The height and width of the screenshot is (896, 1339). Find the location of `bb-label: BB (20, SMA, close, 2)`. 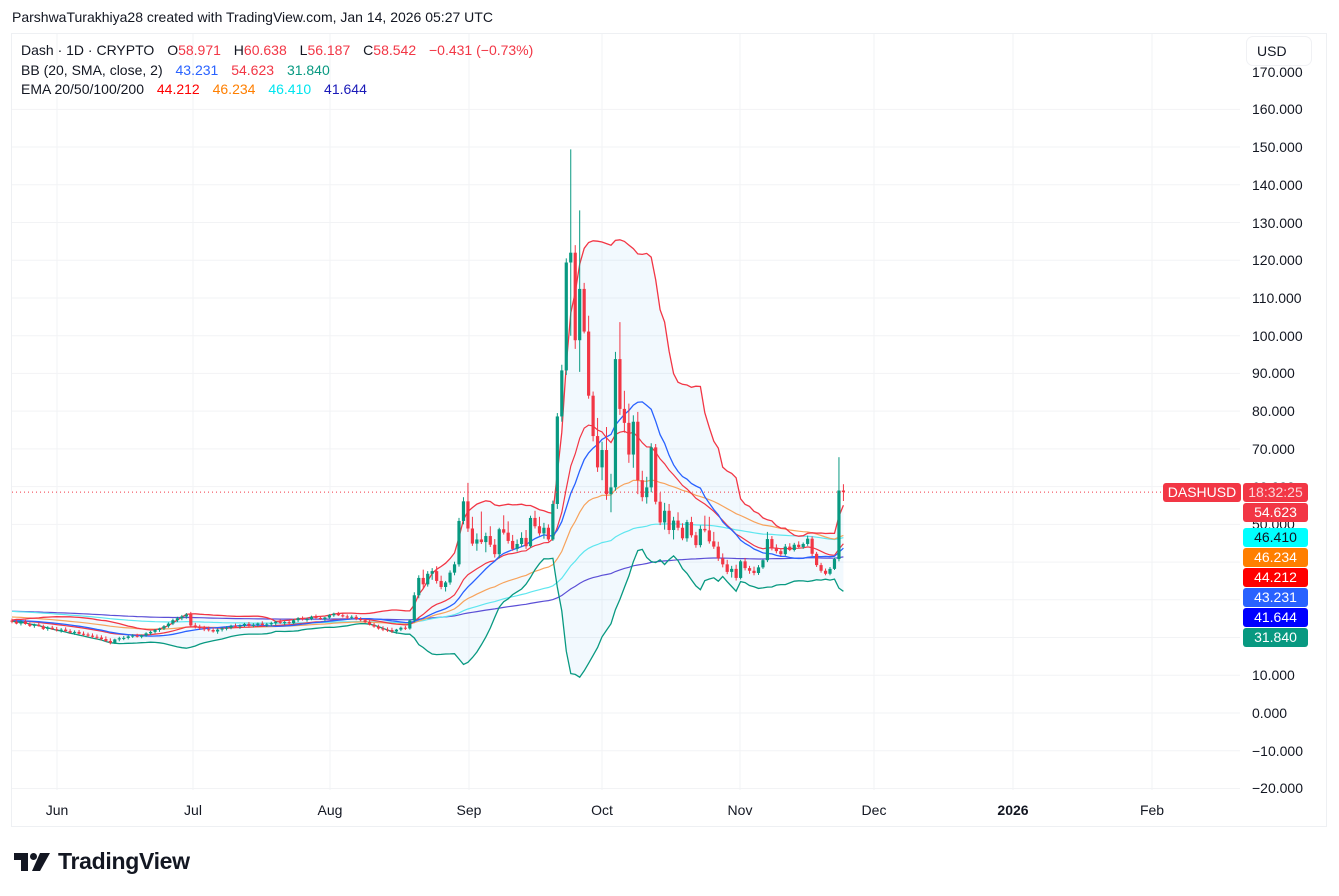

bb-label: BB (20, SMA, close, 2) is located at coordinates (92, 69).